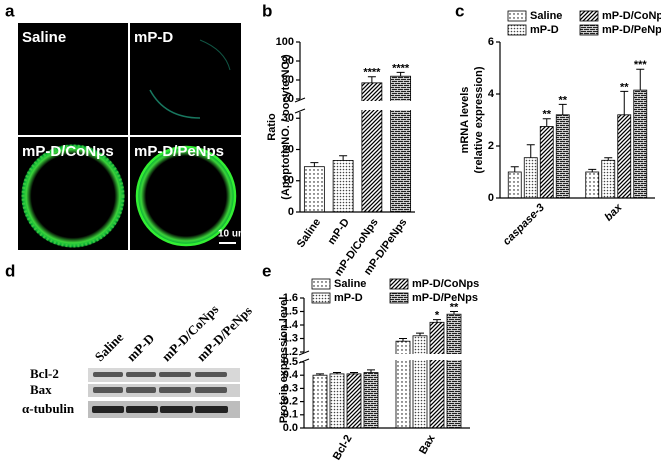 This screenshot has width=661, height=468. Describe the element at coordinates (348, 298) in the screenshot. I see `legend-label: mP-D` at that location.